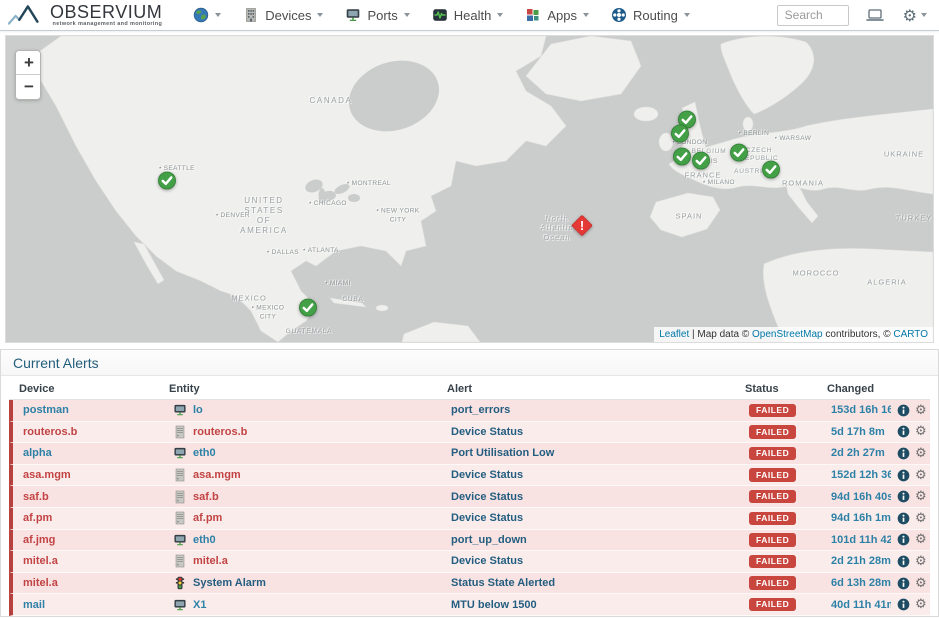 The width and height of the screenshot is (939, 618). I want to click on attribution-middle: contributors, ©, so click(858, 334).